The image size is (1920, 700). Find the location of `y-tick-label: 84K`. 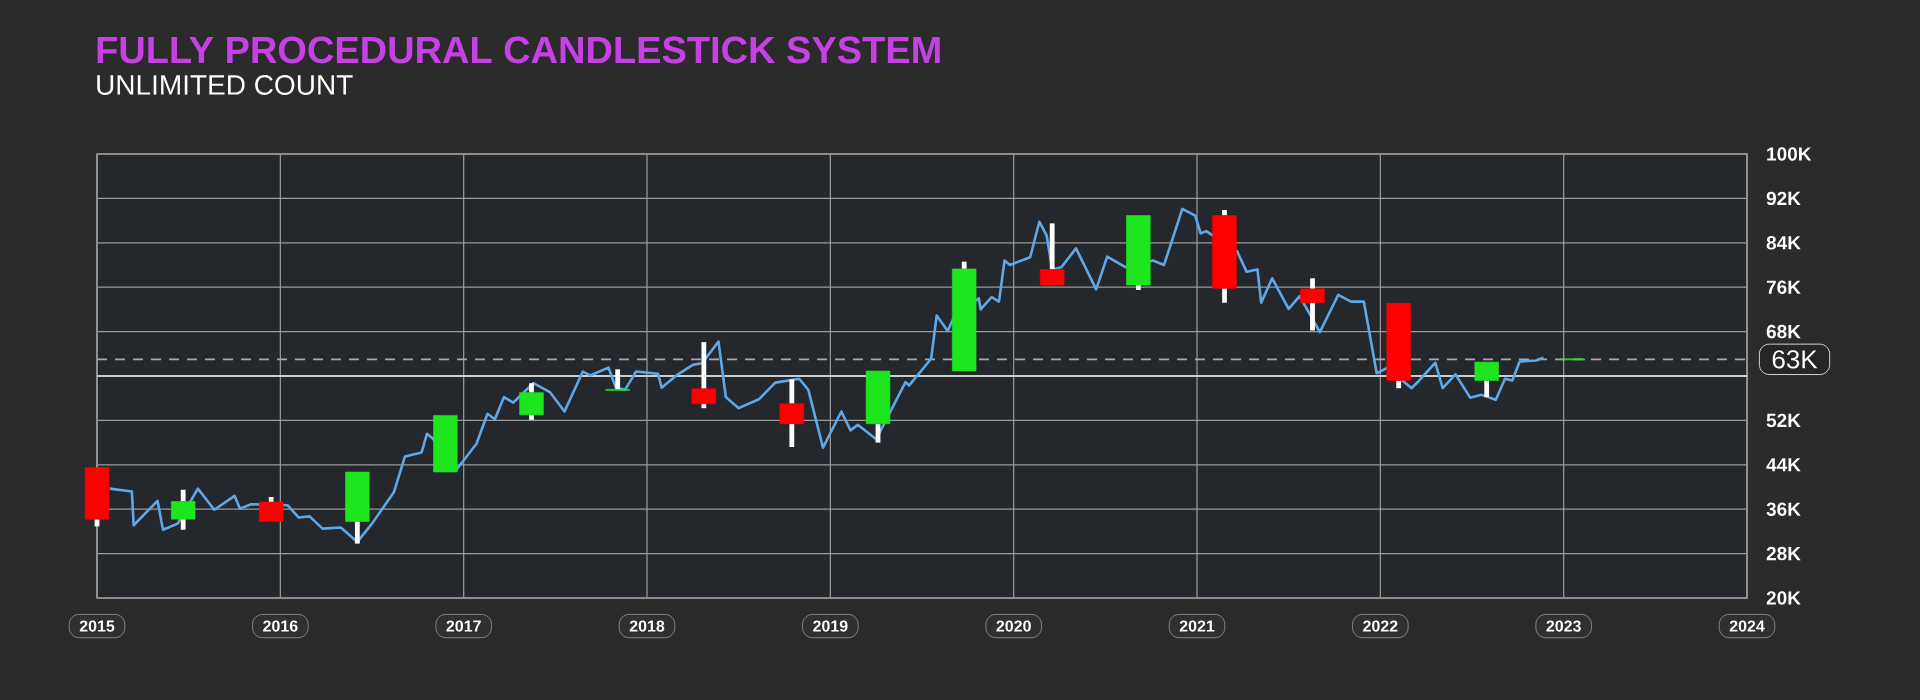

y-tick-label: 84K is located at coordinates (1783, 243).